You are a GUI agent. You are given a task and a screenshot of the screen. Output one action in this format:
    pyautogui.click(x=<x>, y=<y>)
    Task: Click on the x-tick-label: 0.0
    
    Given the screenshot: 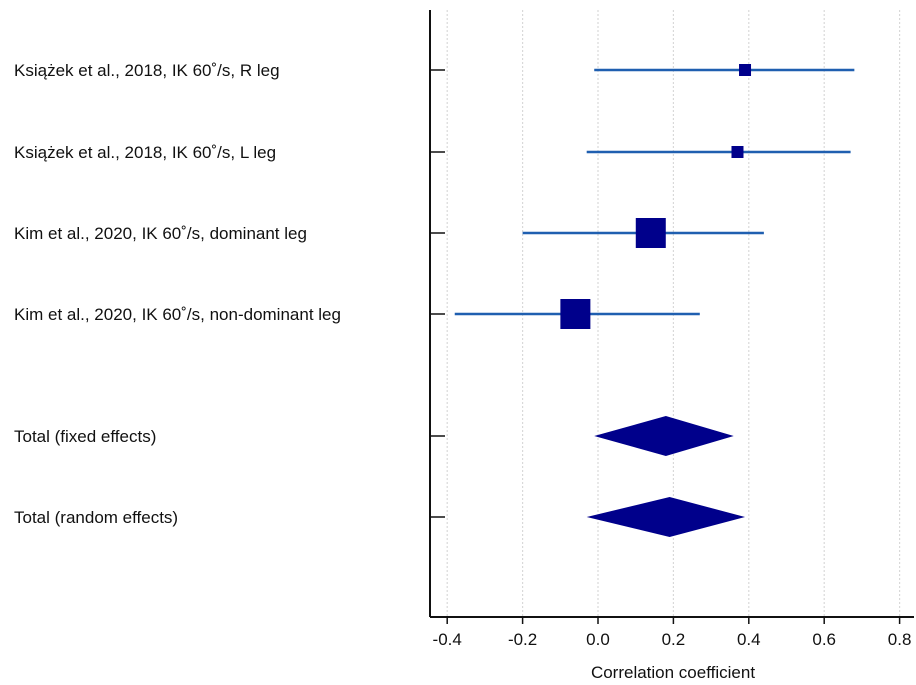 What is the action you would take?
    pyautogui.click(x=598, y=639)
    